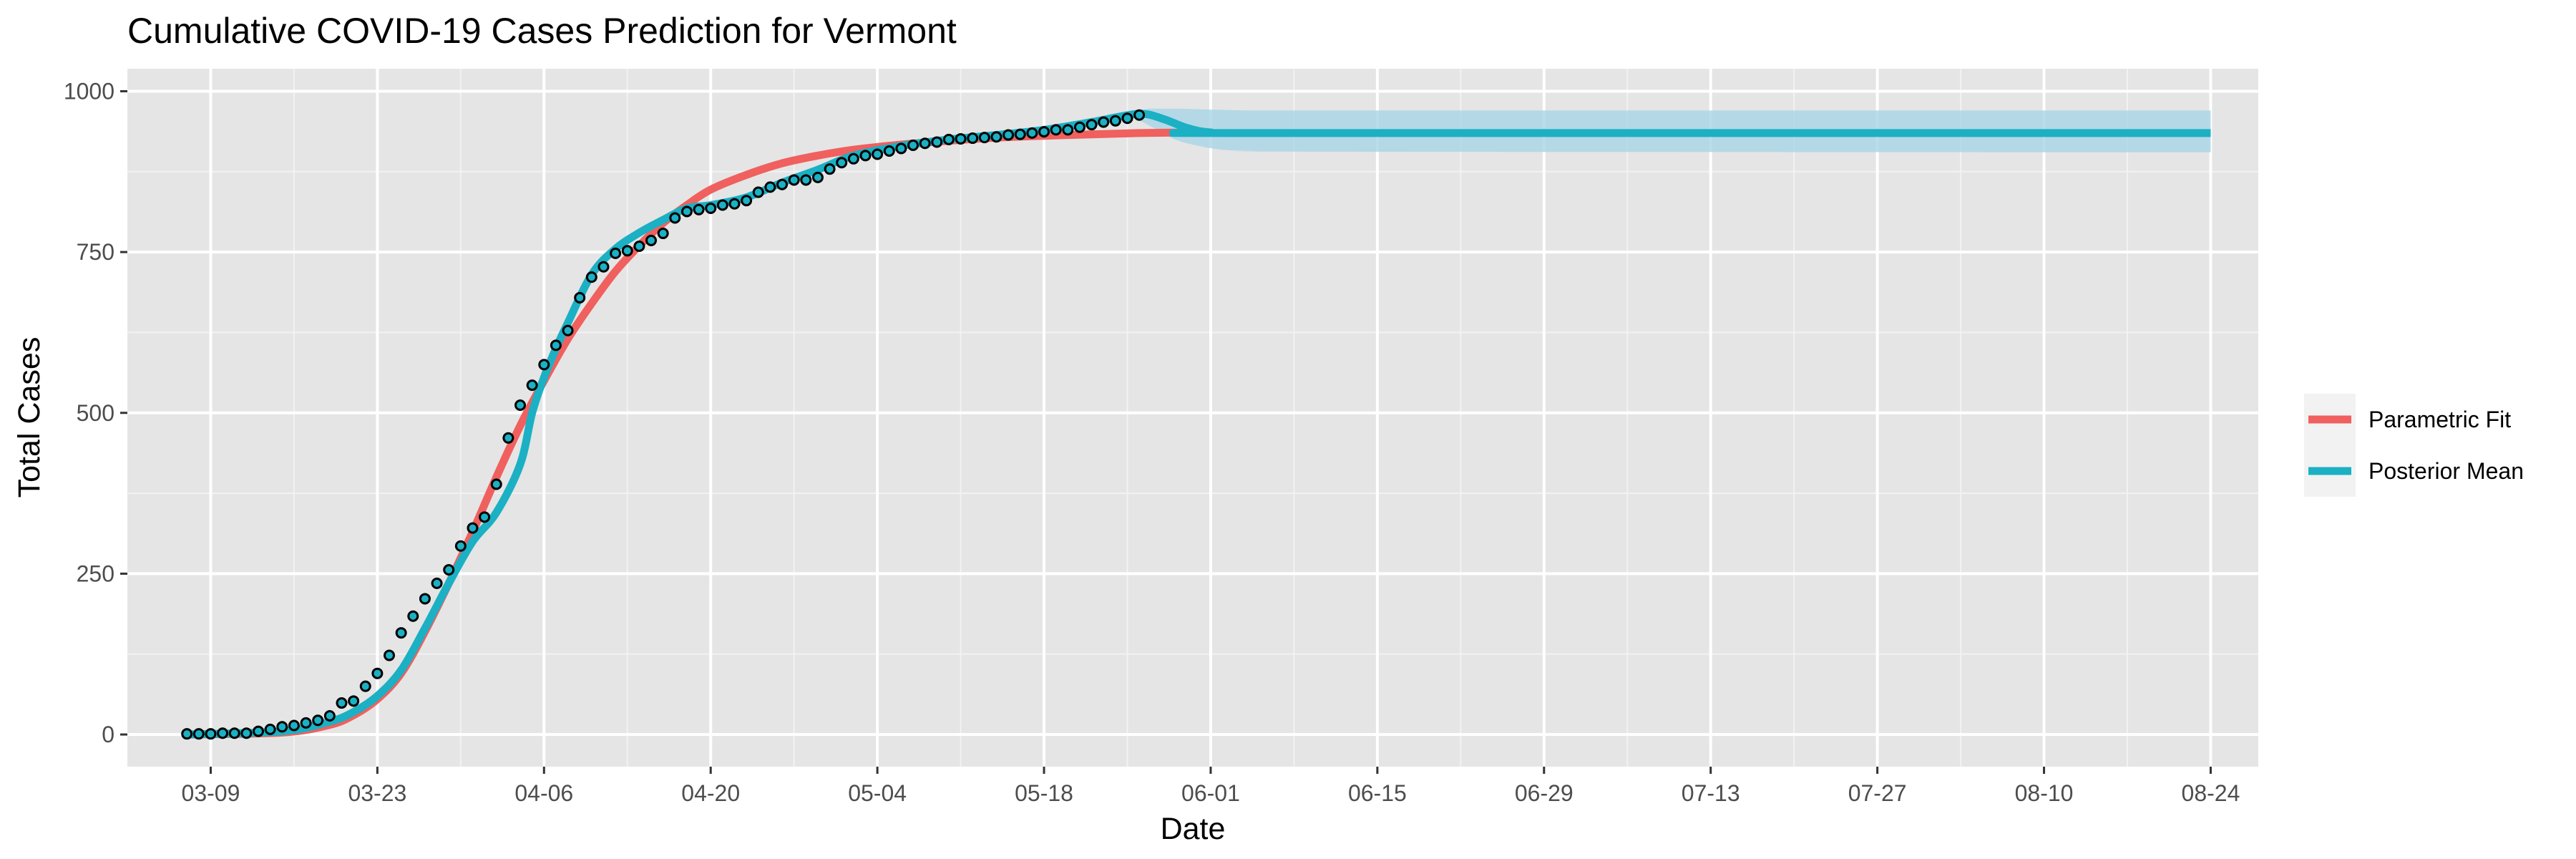 This screenshot has height=859, width=2576. What do you see at coordinates (108, 734) in the screenshot?
I see `y-tick-label-0: 0` at bounding box center [108, 734].